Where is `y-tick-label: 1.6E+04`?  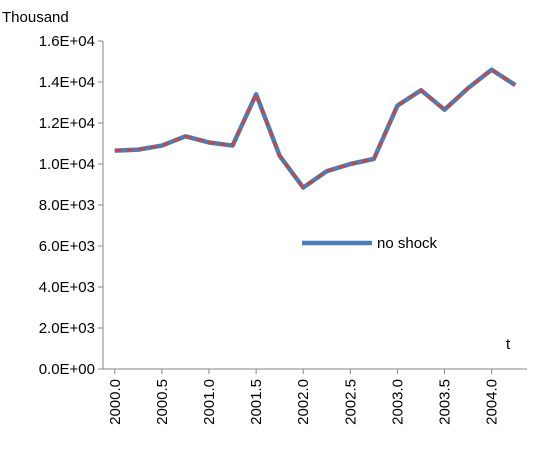
y-tick-label: 1.6E+04 is located at coordinates (67, 41).